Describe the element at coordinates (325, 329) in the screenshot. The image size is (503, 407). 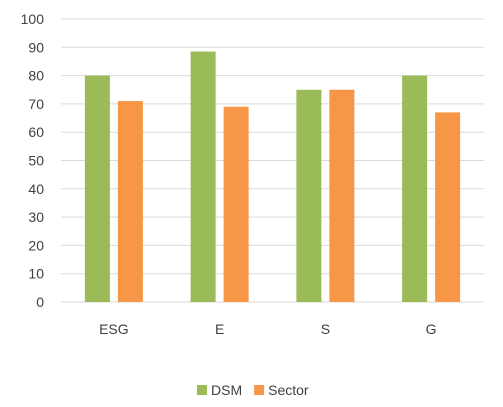
I see `x-tick-label: S` at that location.